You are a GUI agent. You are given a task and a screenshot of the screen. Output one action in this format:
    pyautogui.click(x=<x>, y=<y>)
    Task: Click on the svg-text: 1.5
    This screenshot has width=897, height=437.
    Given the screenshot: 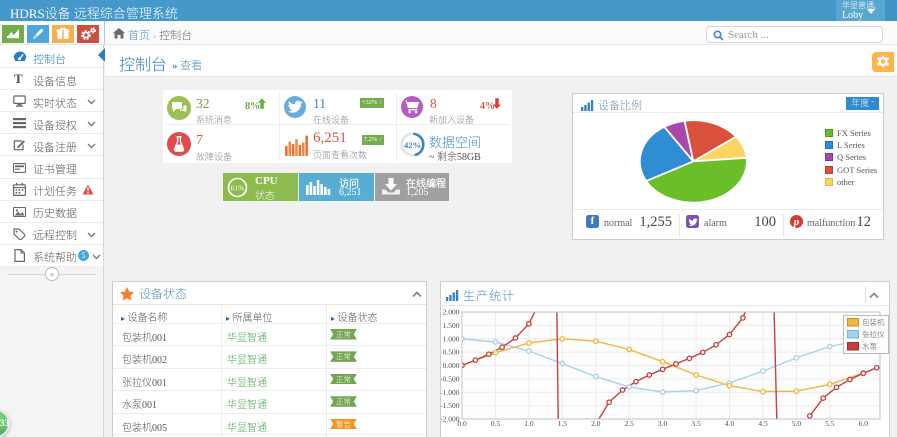 What is the action you would take?
    pyautogui.click(x=563, y=423)
    